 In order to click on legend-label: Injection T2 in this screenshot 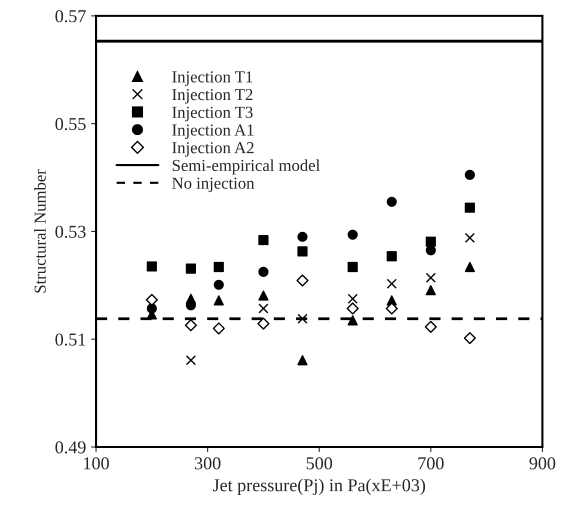, I will do `click(212, 96)`.